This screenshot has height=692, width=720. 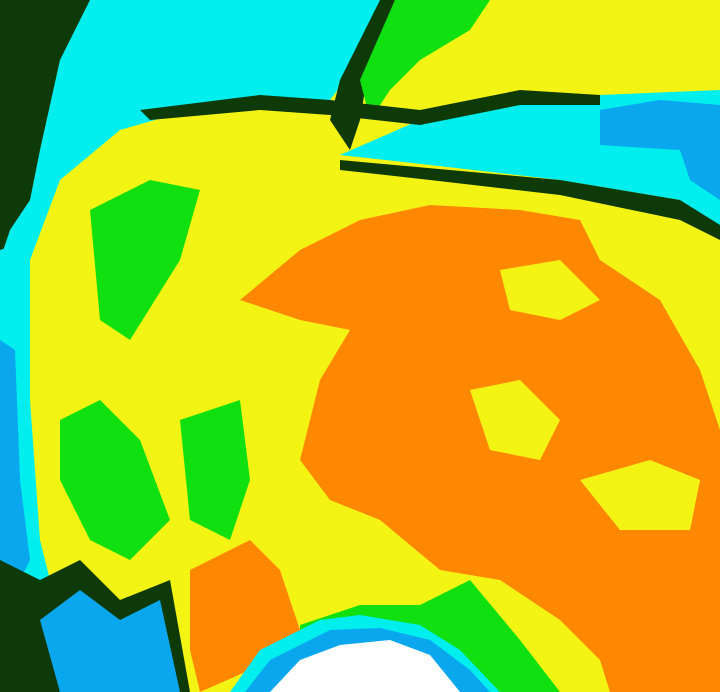 What do you see at coordinates (530, 200) in the screenshot?
I see `dark-green-band-right` at bounding box center [530, 200].